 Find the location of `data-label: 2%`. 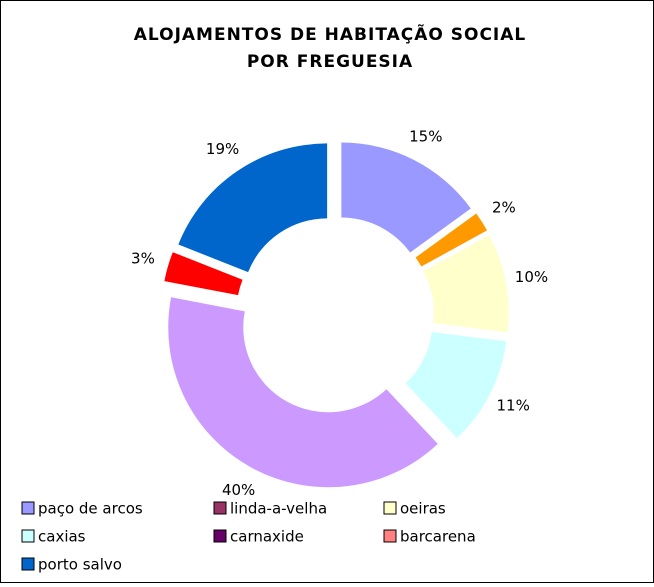

data-label: 2% is located at coordinates (504, 207).